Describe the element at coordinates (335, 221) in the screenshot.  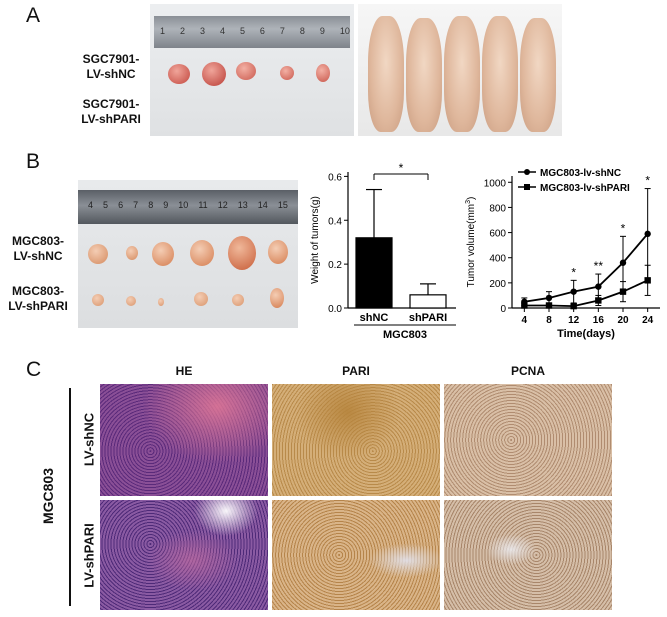
I see `y-tick-label: 0.4` at that location.